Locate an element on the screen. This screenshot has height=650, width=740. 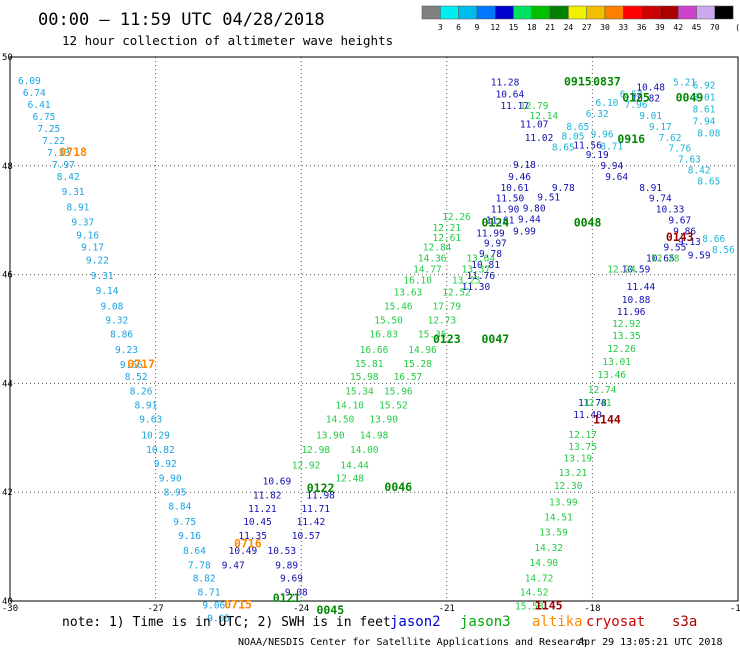
wave-height-label: 9.44 is located at coordinates (529, 219).